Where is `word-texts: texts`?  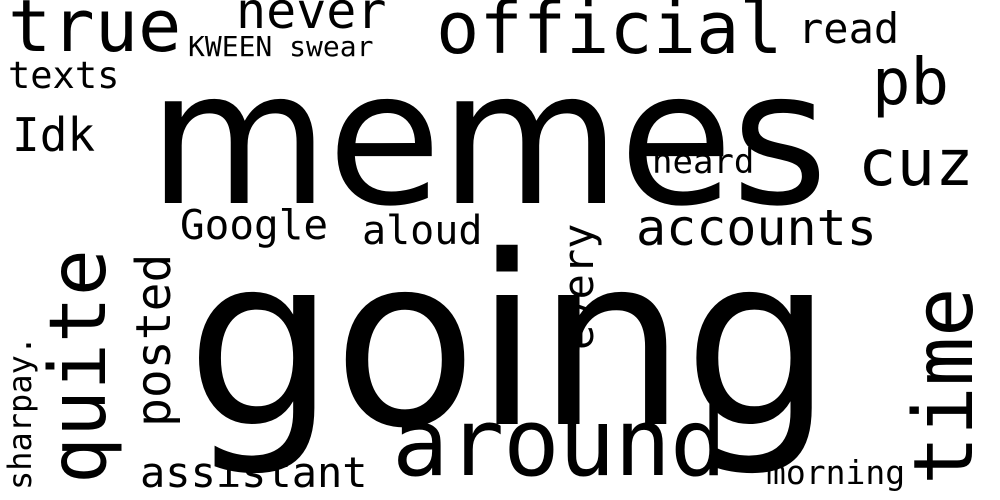 word-texts: texts is located at coordinates (64, 75).